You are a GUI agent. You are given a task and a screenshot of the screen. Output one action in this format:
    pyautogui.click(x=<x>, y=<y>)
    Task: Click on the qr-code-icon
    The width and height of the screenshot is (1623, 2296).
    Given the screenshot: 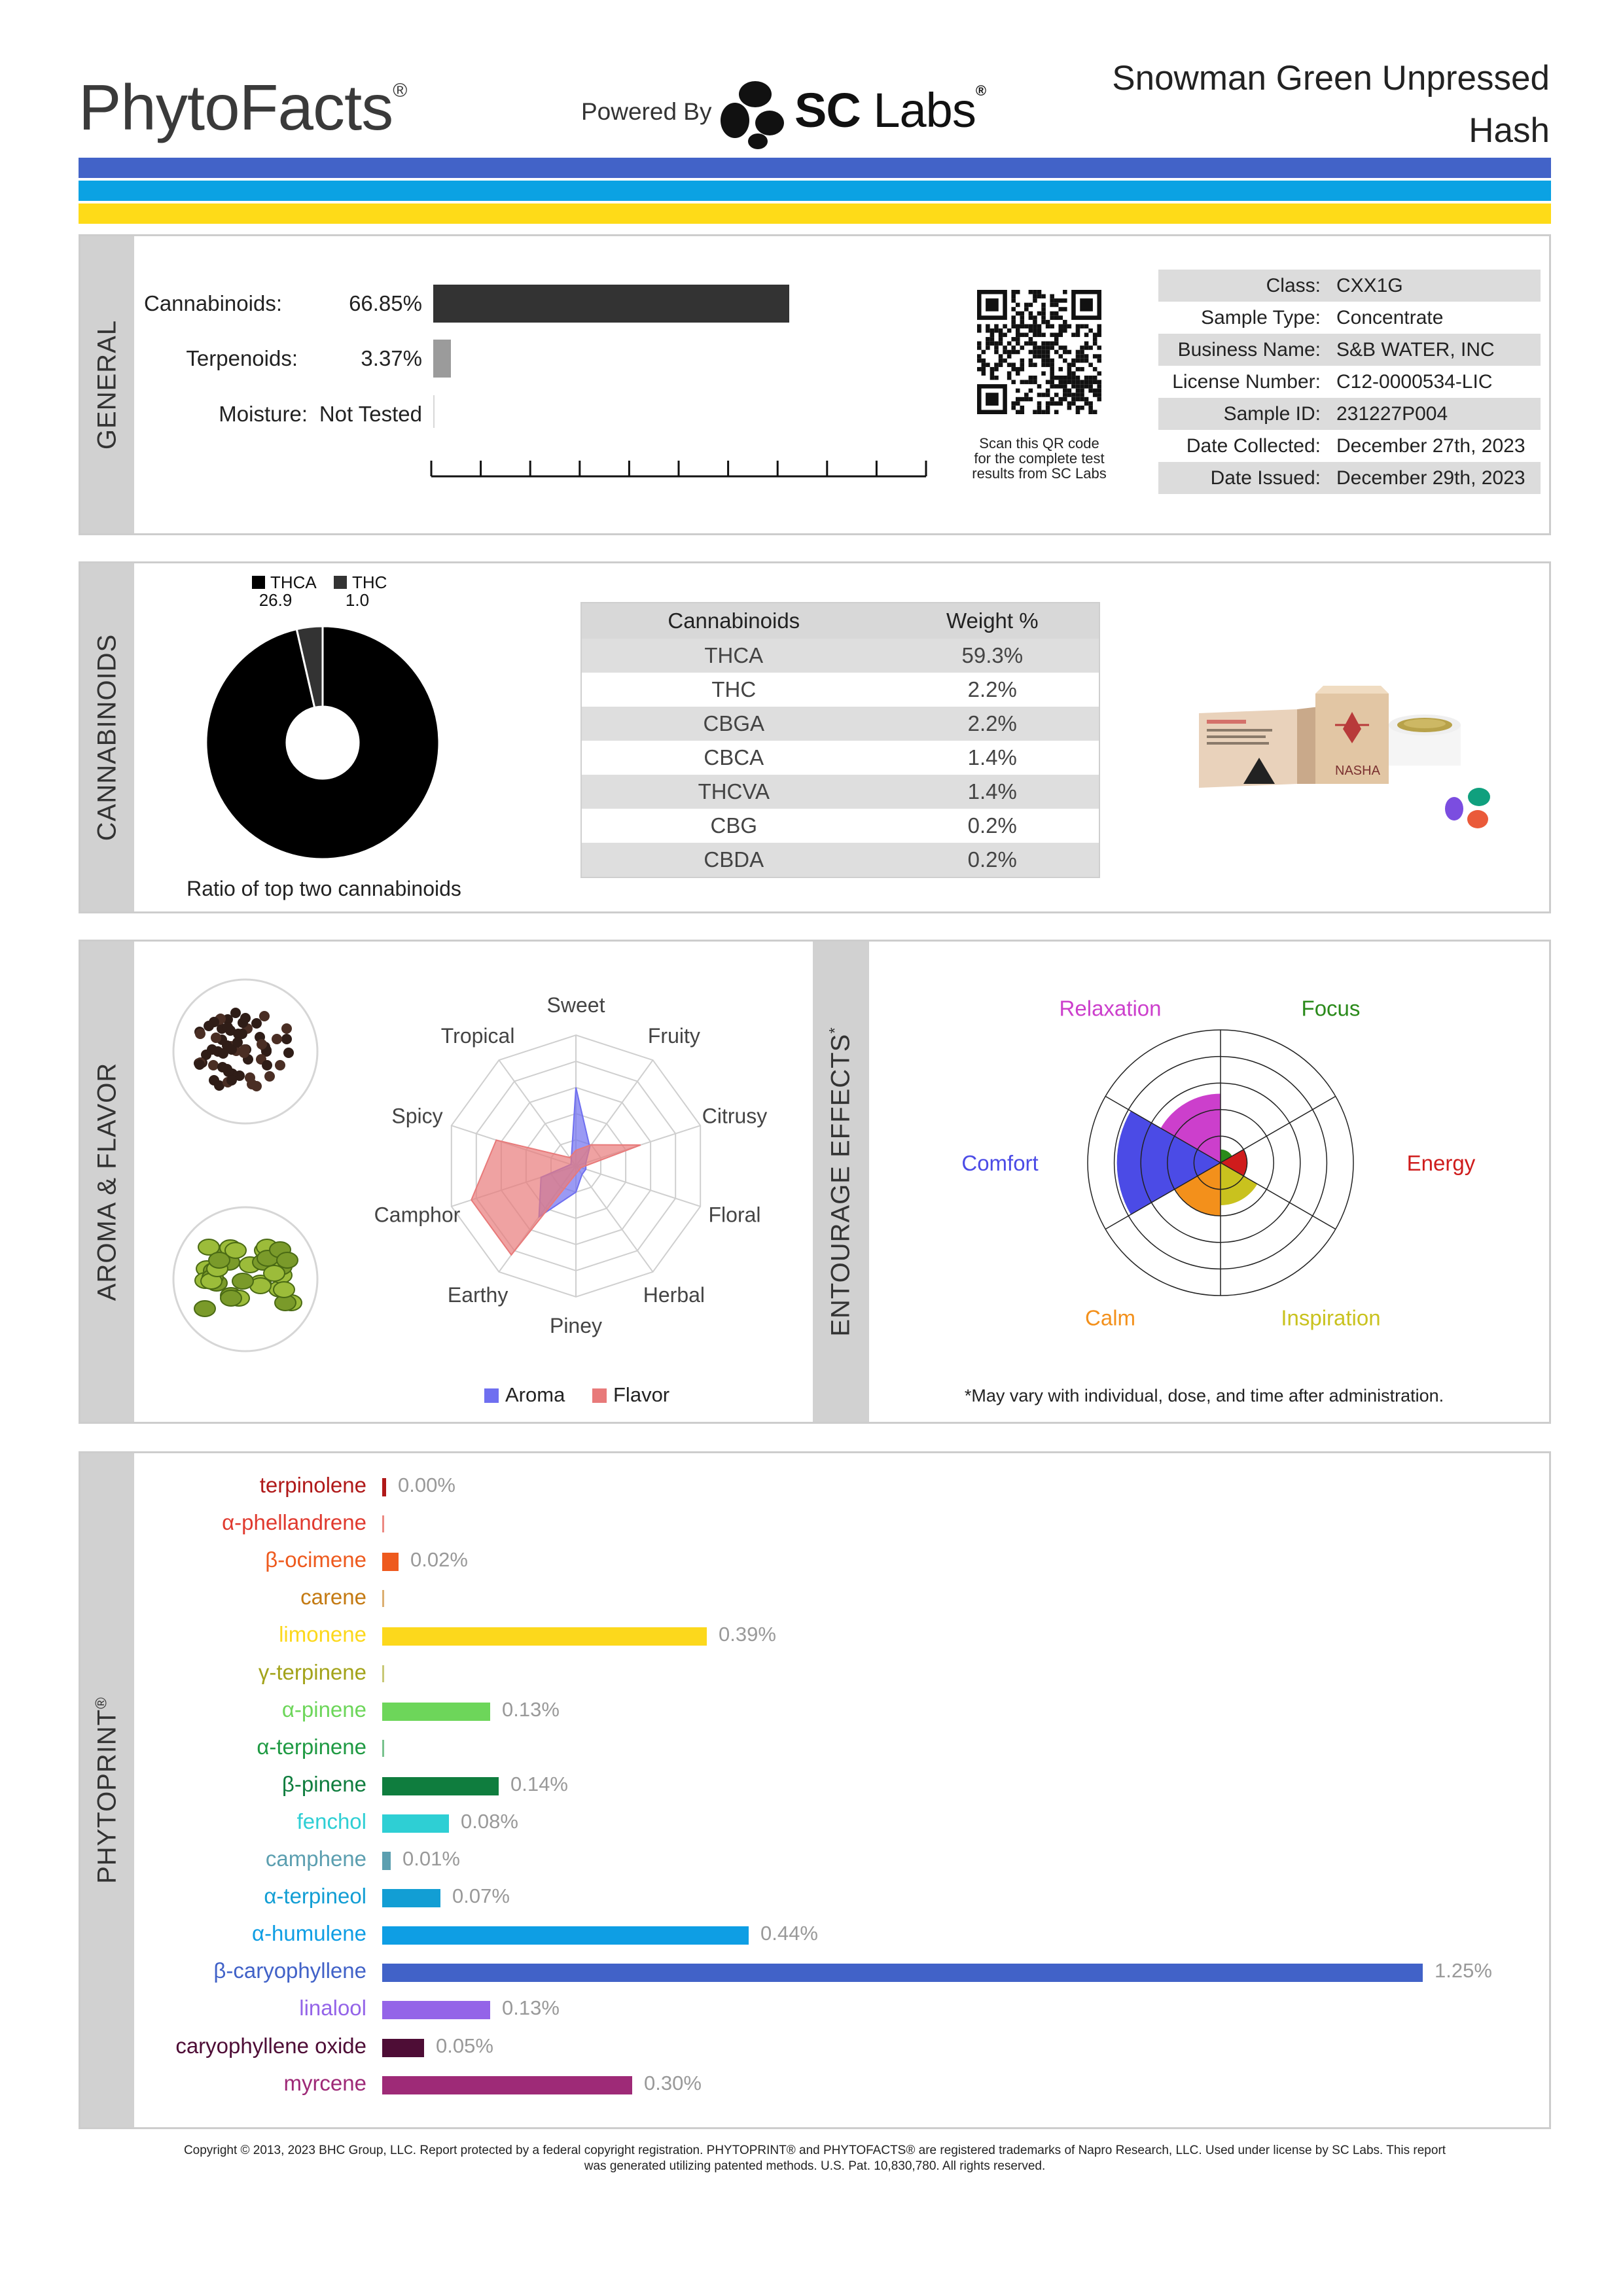 What is the action you would take?
    pyautogui.click(x=1039, y=352)
    